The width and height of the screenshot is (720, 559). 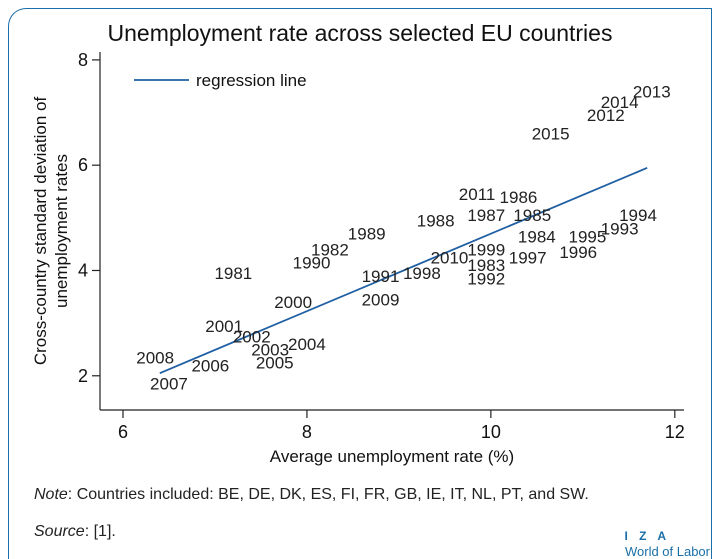 I want to click on point-2011: 2011, so click(x=477, y=194).